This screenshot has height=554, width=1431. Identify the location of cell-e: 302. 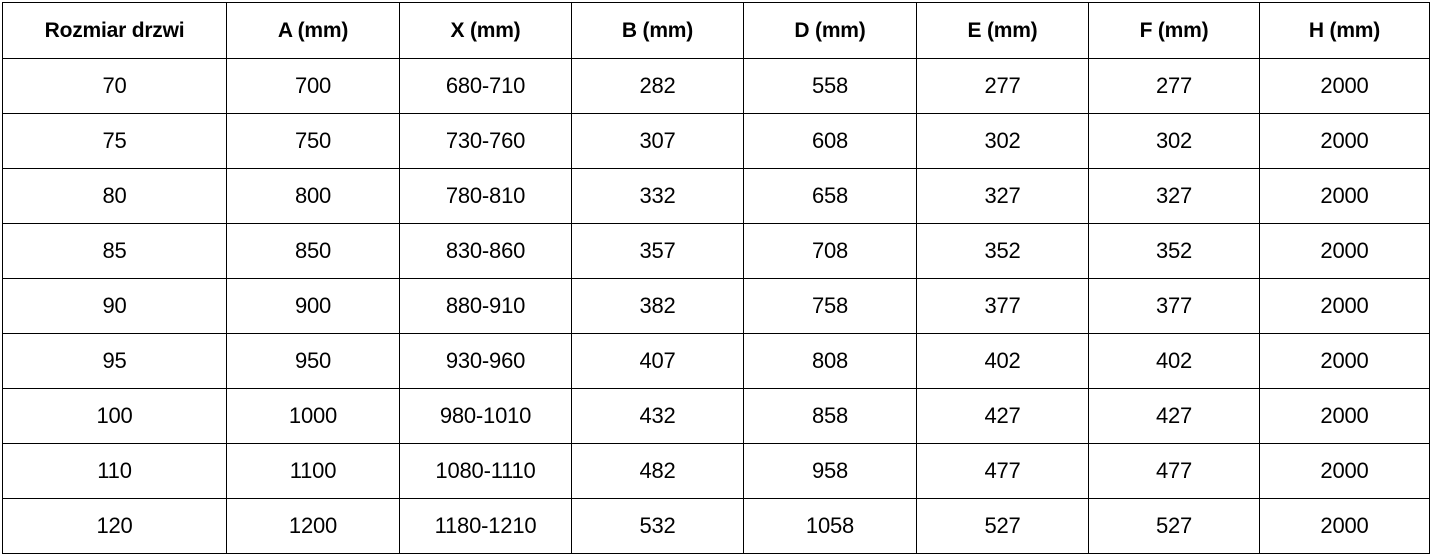
(1002, 141).